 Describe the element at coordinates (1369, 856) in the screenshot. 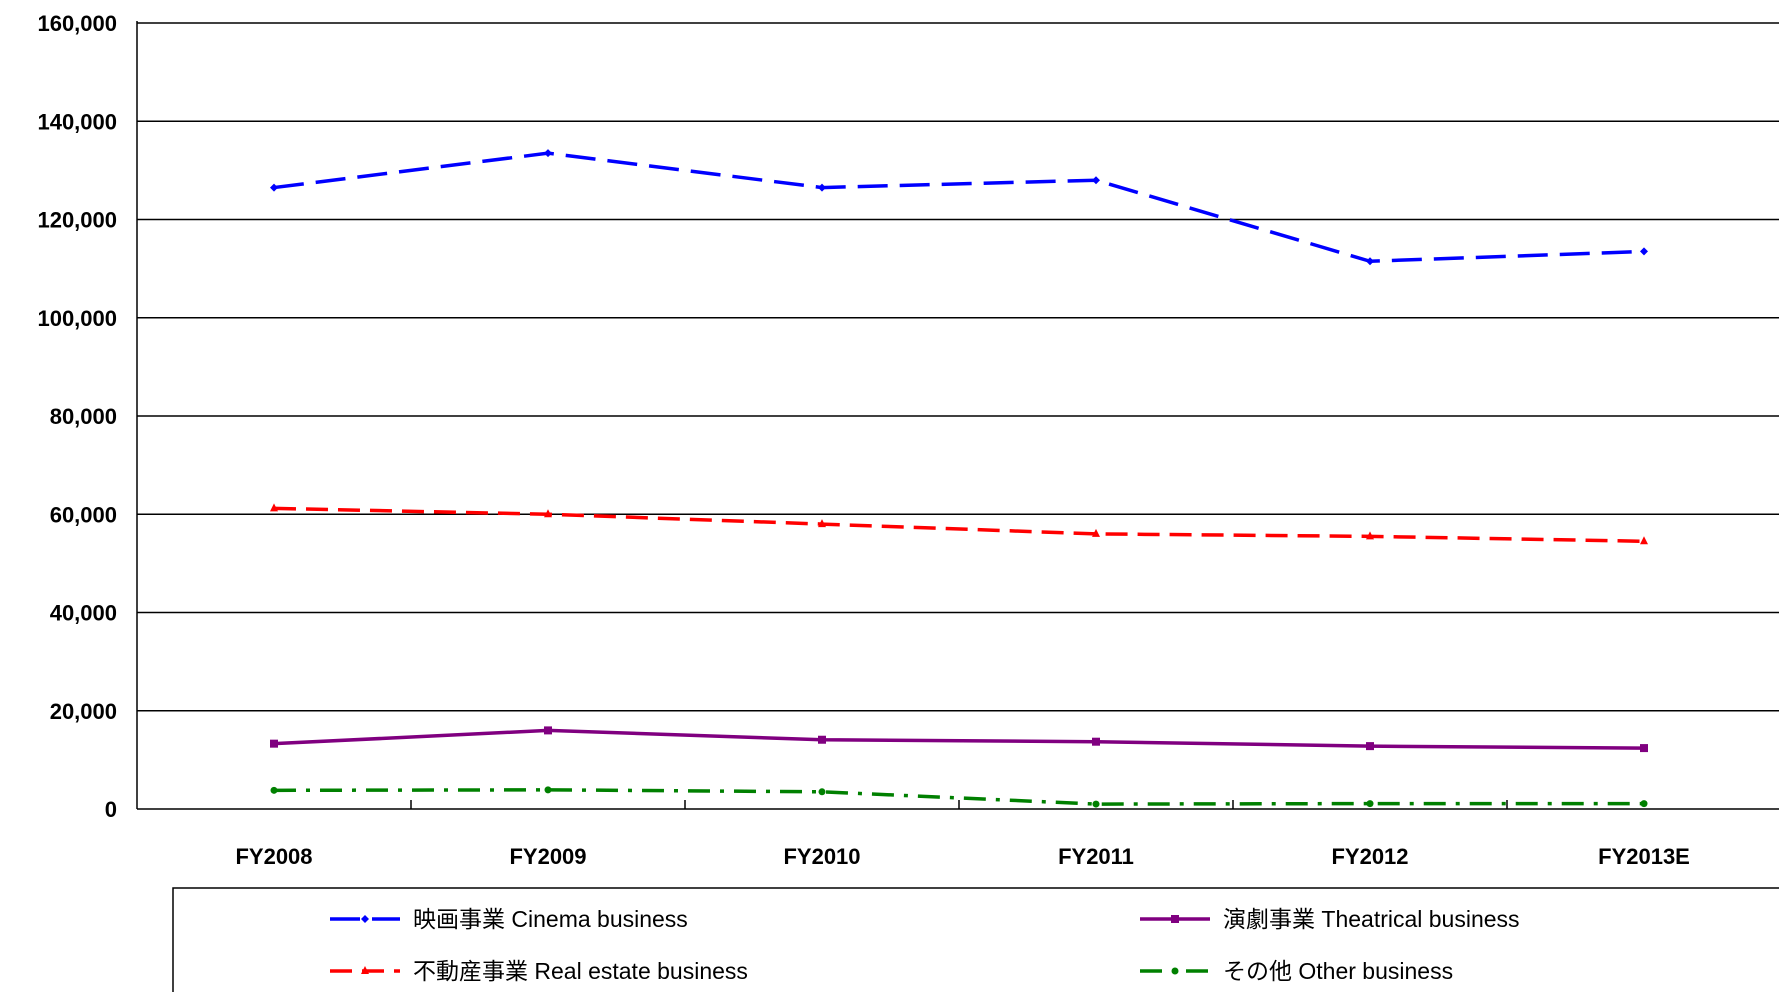

I see `x-tick-label: FY2012` at that location.